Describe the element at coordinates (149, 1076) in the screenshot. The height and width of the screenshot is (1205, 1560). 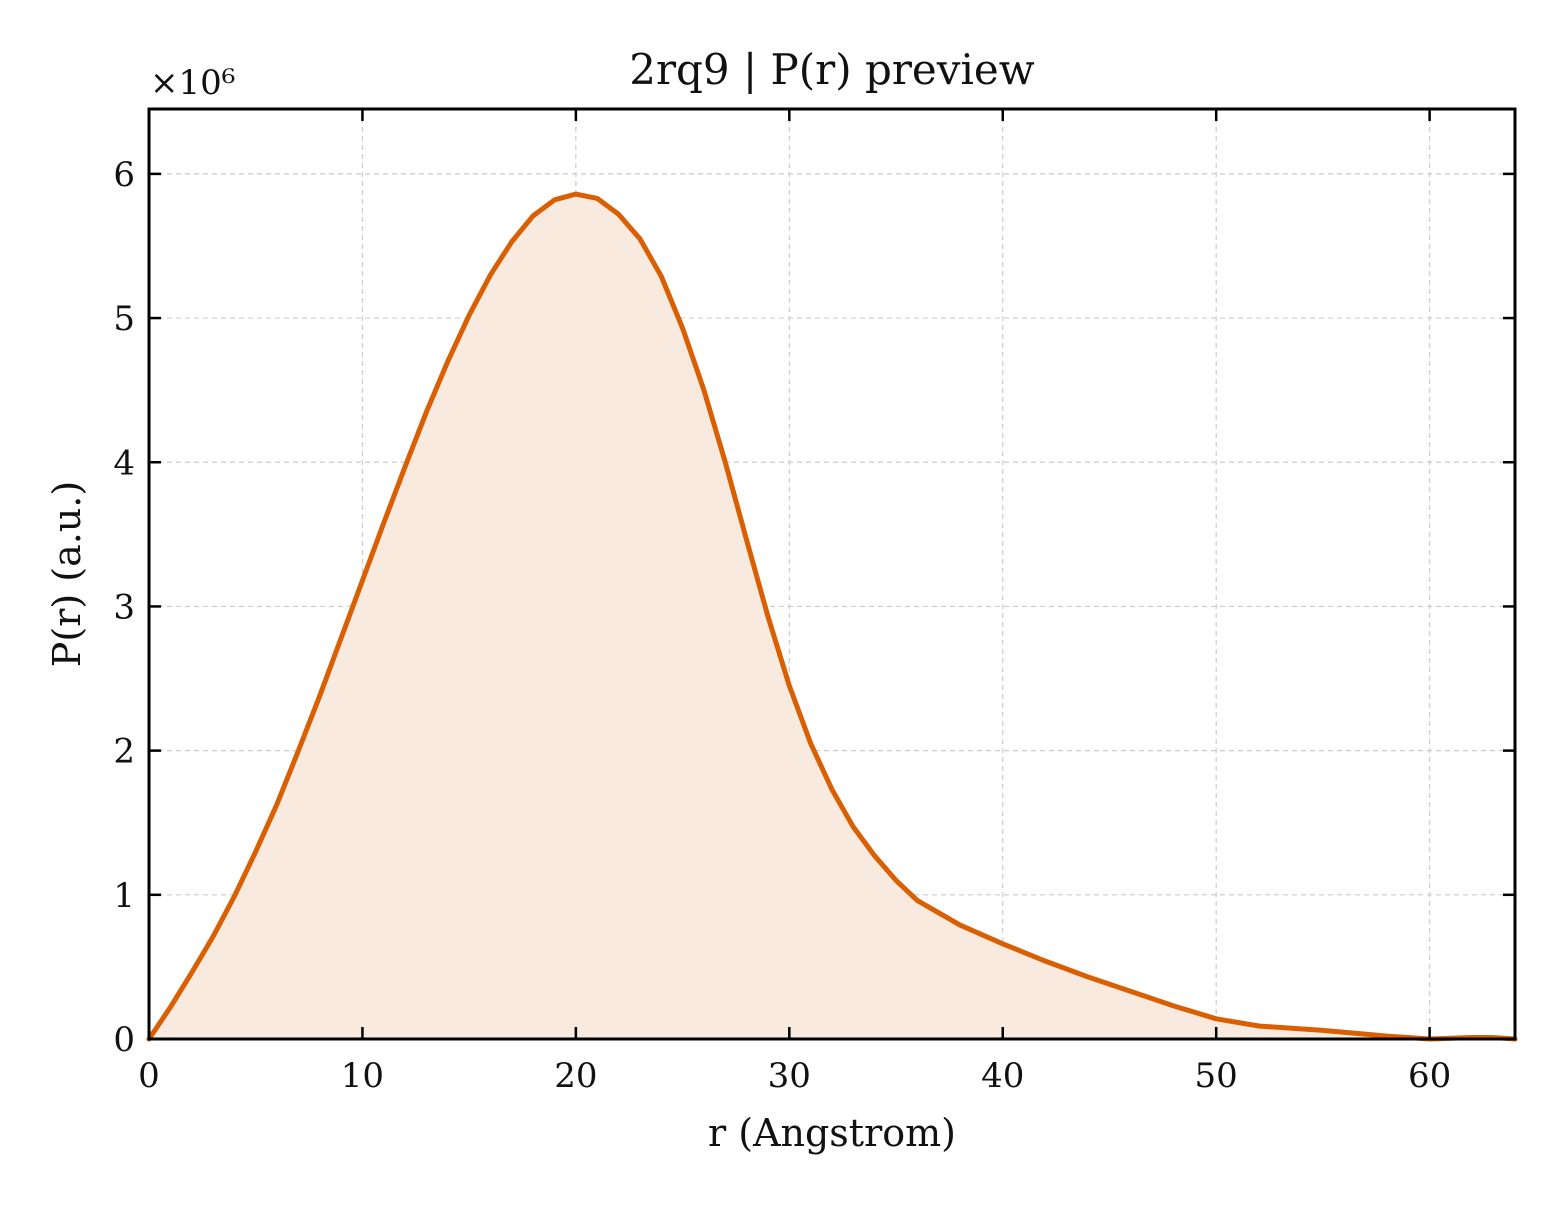
I see `x-tick-label: 0` at that location.